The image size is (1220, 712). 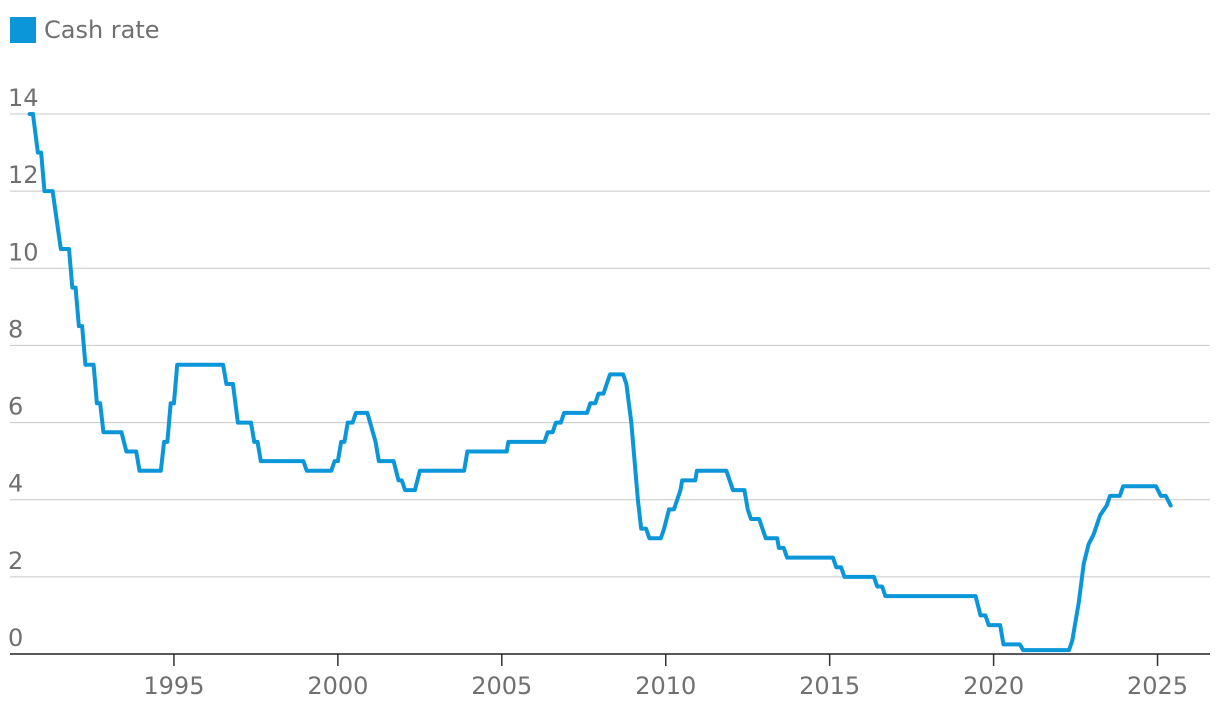 I want to click on x-tick-label: 2025, so click(x=1157, y=686).